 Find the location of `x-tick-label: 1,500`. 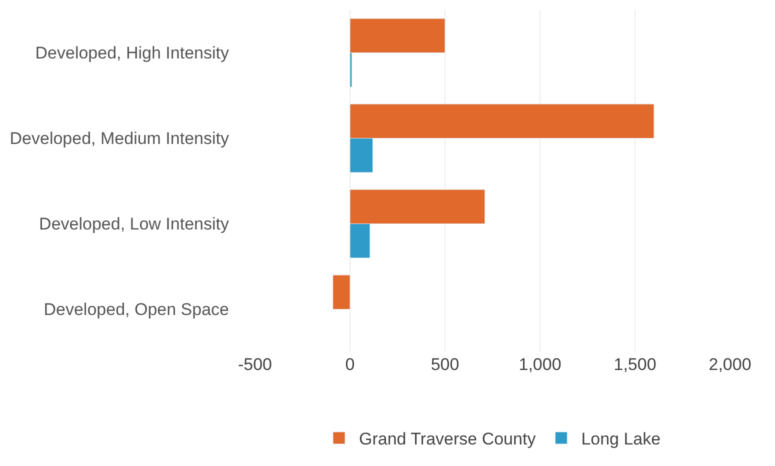

x-tick-label: 1,500 is located at coordinates (635, 364).